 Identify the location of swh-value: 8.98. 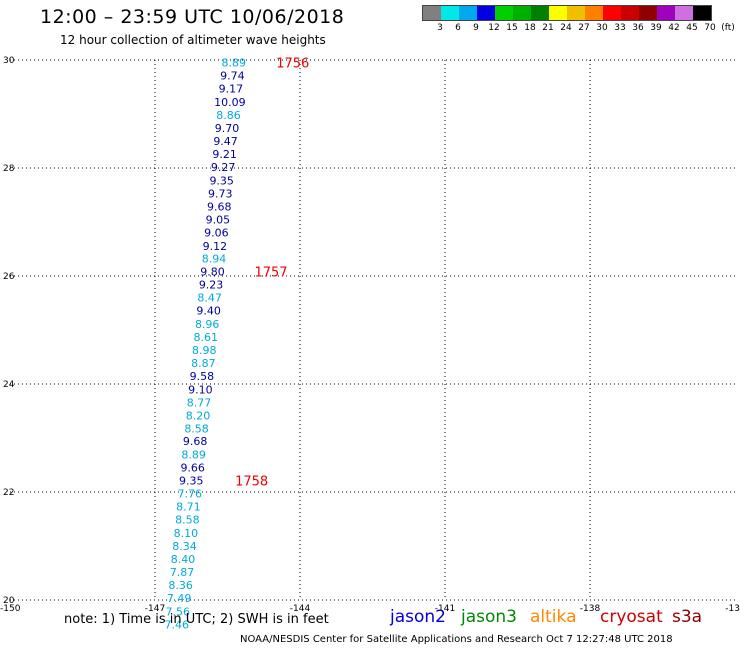
(204, 350).